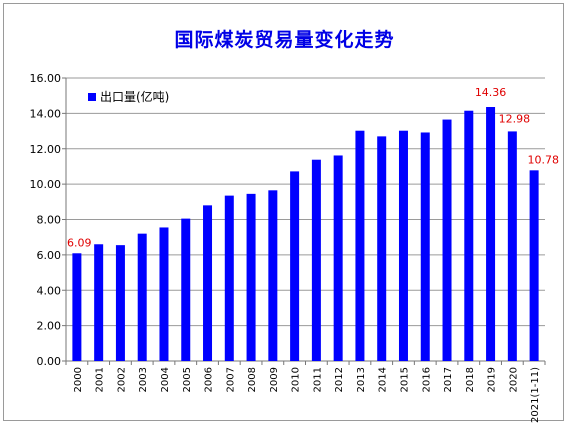 The height and width of the screenshot is (426, 569). Describe the element at coordinates (121, 379) in the screenshot. I see `x-tick-label: 2002` at that location.